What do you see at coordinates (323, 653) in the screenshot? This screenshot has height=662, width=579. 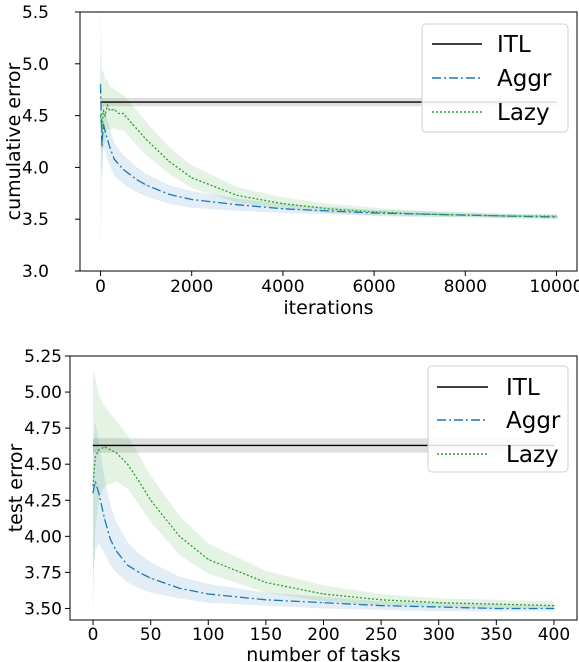 I see `x-axis-label: number of tasks` at bounding box center [323, 653].